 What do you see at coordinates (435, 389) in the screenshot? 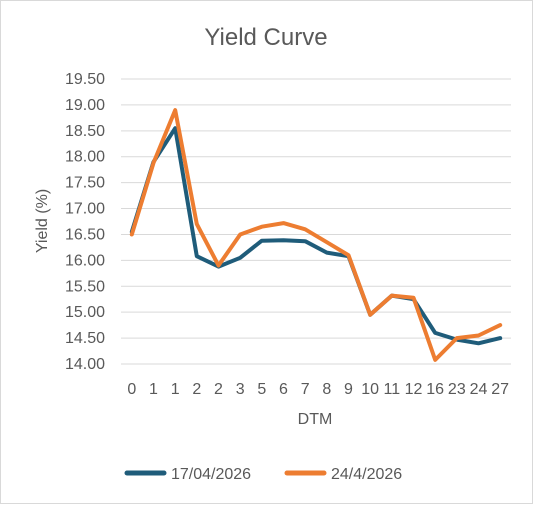
I see `x-tick-label: 16` at bounding box center [435, 389].